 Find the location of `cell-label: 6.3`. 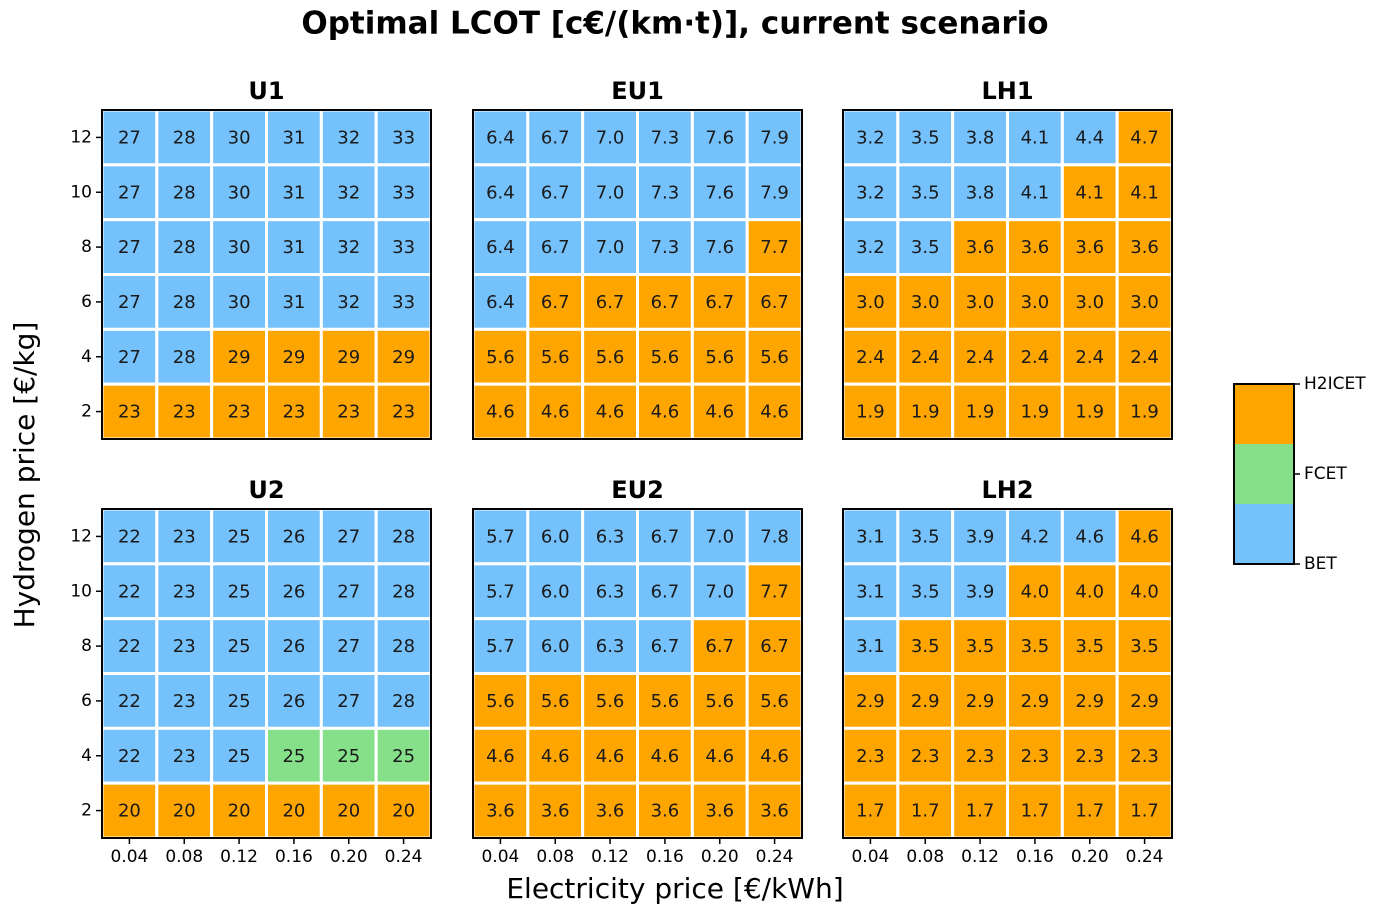

cell-label: 6.3 is located at coordinates (610, 536).